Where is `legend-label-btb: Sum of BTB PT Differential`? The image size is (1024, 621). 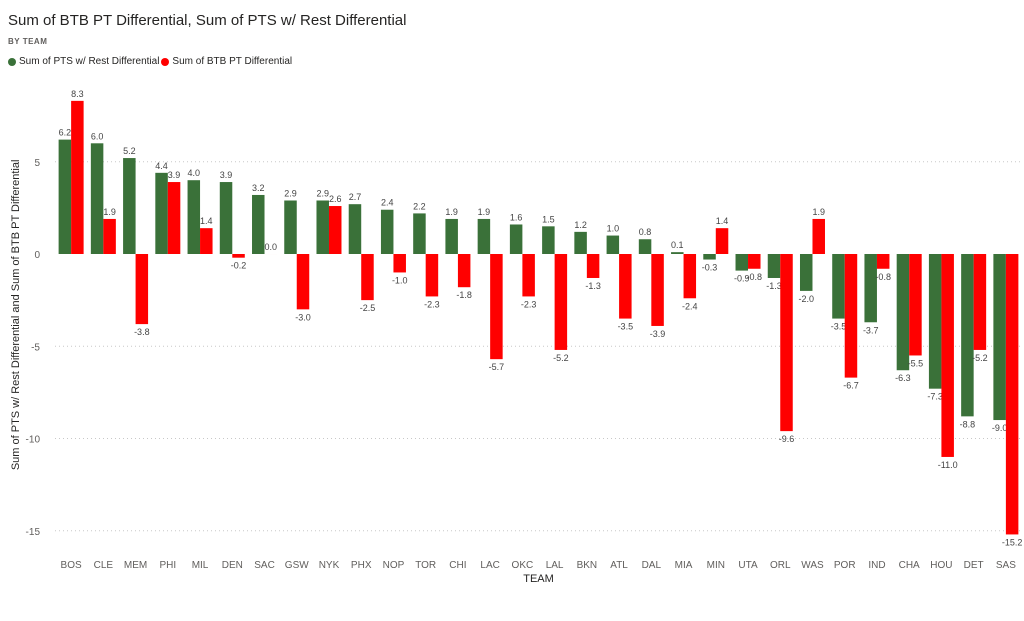
legend-label-btb: Sum of BTB PT Differential is located at coordinates (232, 61).